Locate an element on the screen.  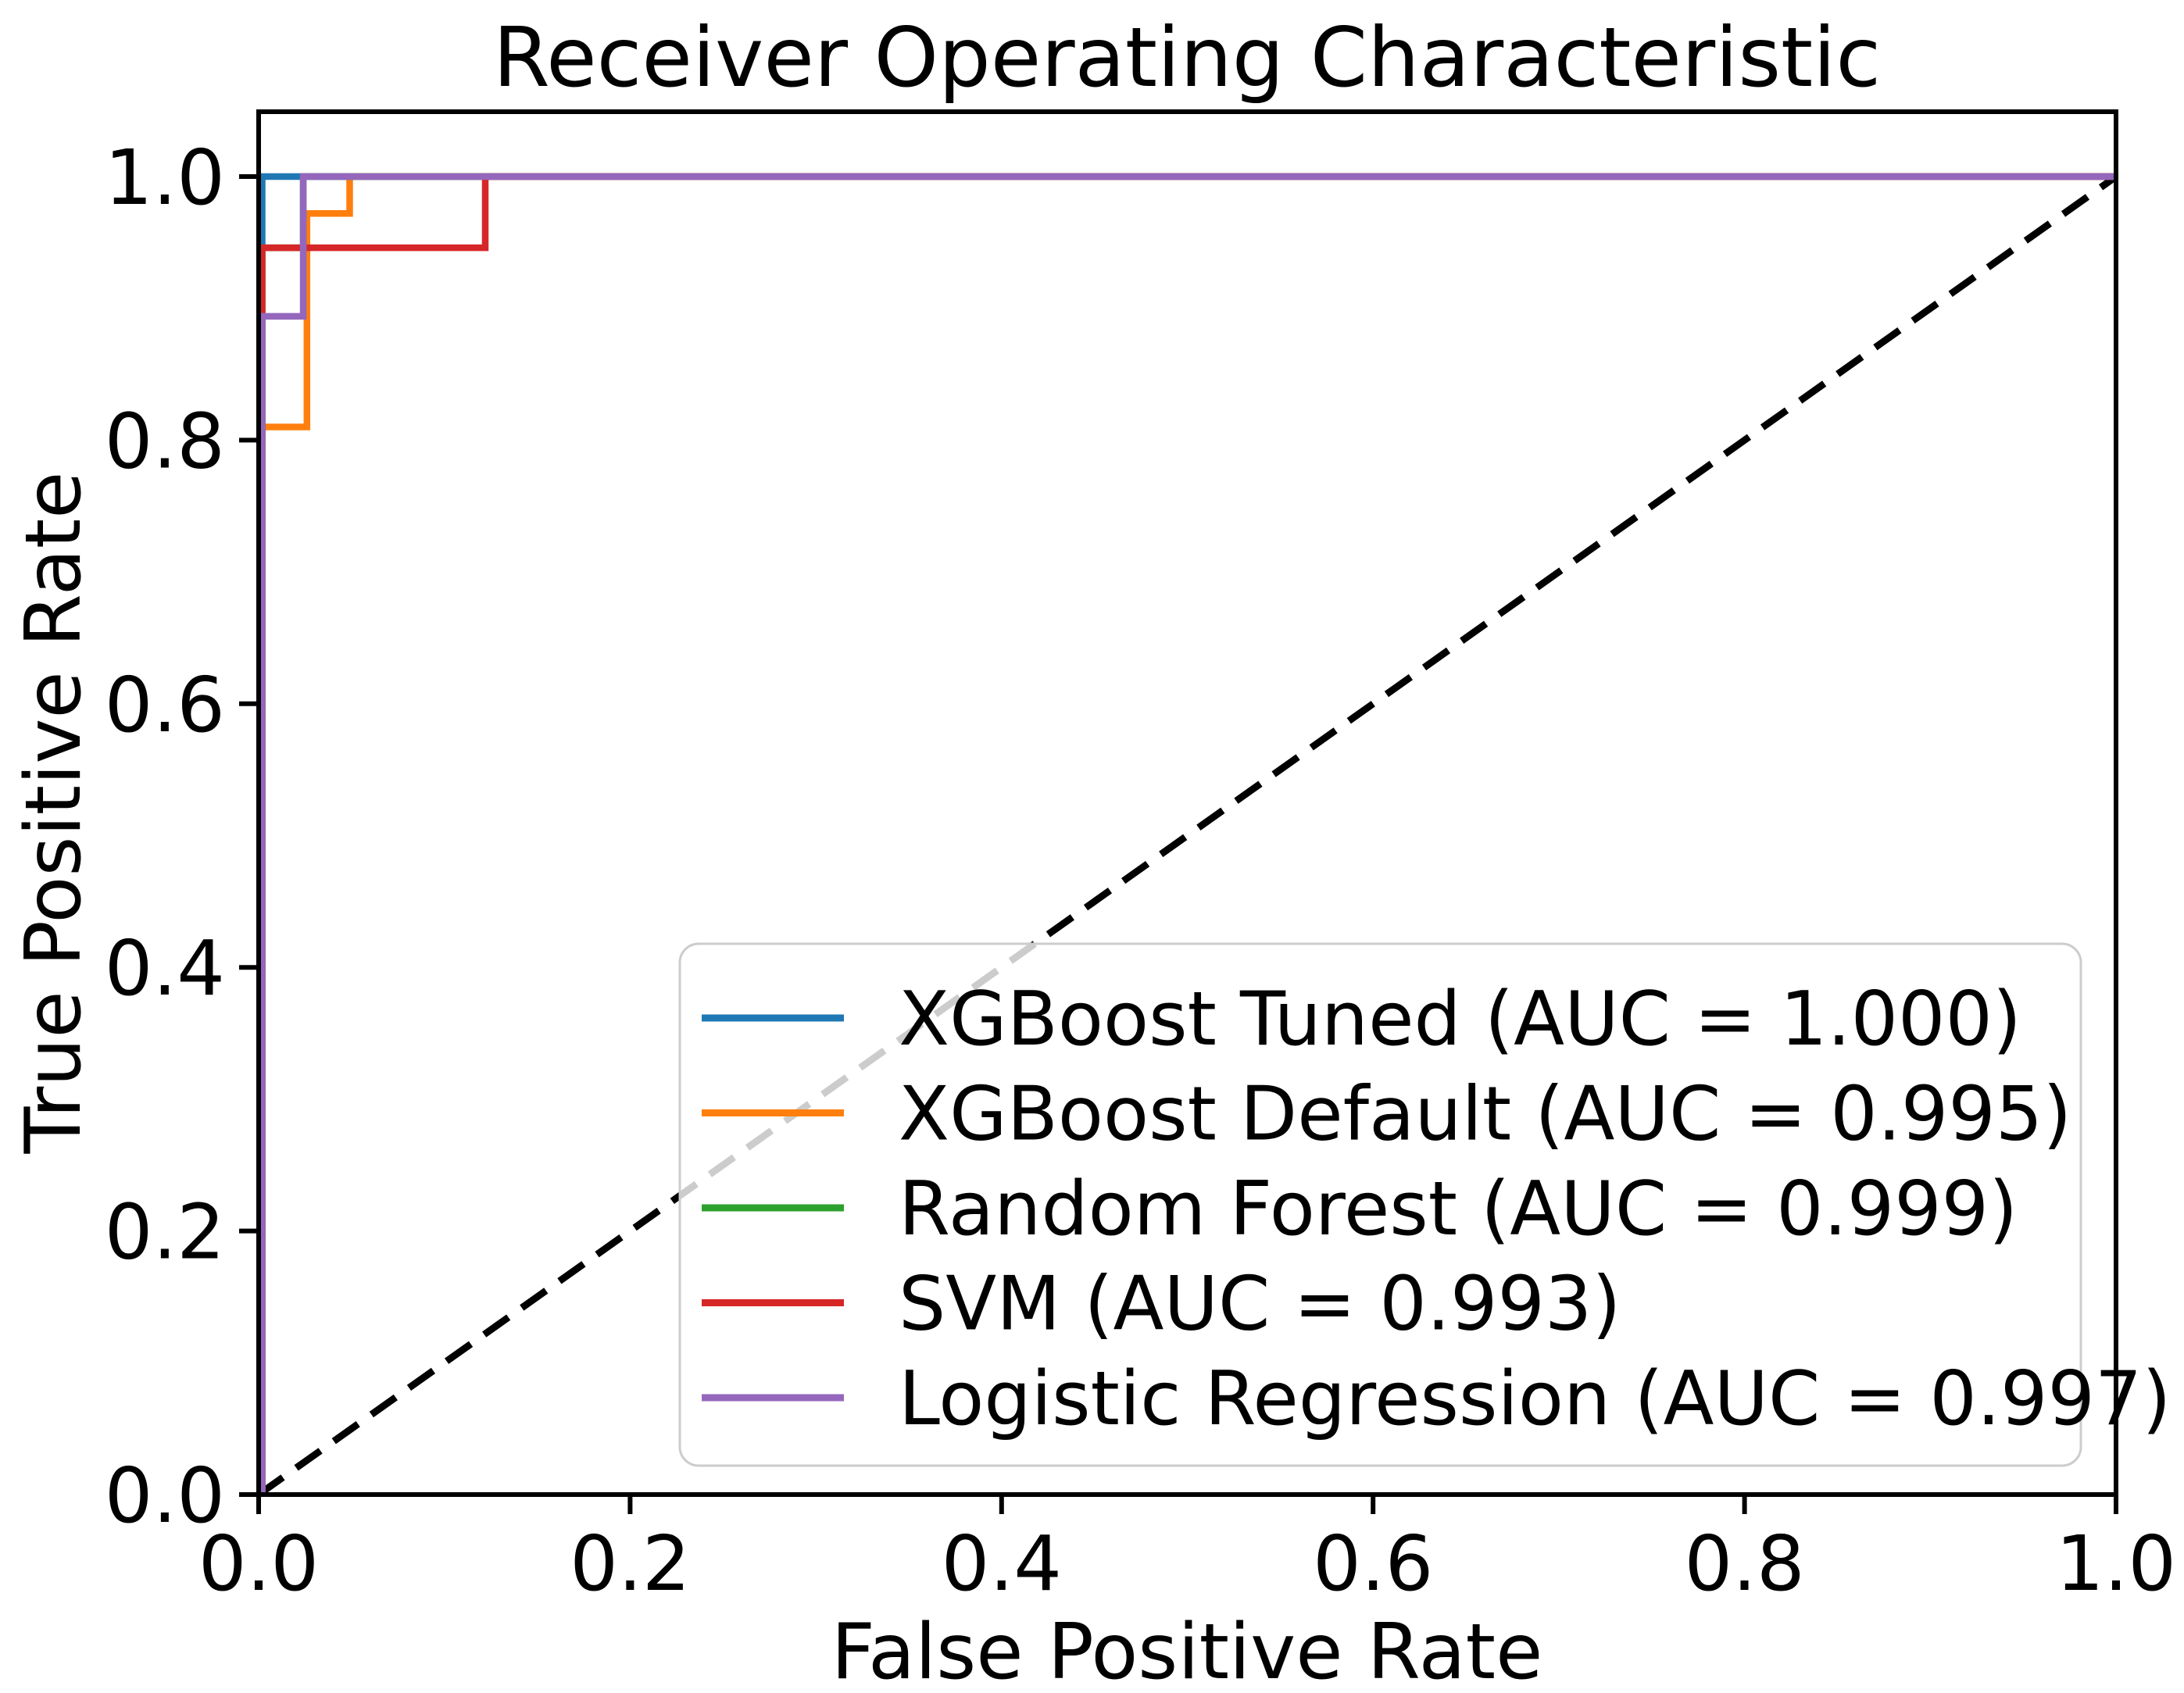
legend-entry-xgboost-default: XGBoost Default (AUC = 0.995) is located at coordinates (1386, 1115).